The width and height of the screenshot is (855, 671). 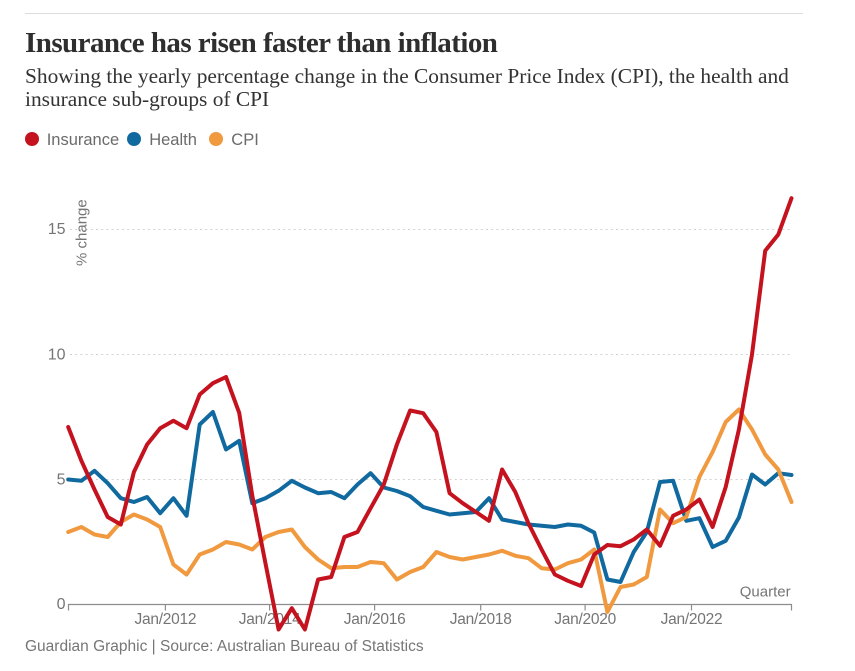 I want to click on svg-text: 0, so click(x=61, y=604).